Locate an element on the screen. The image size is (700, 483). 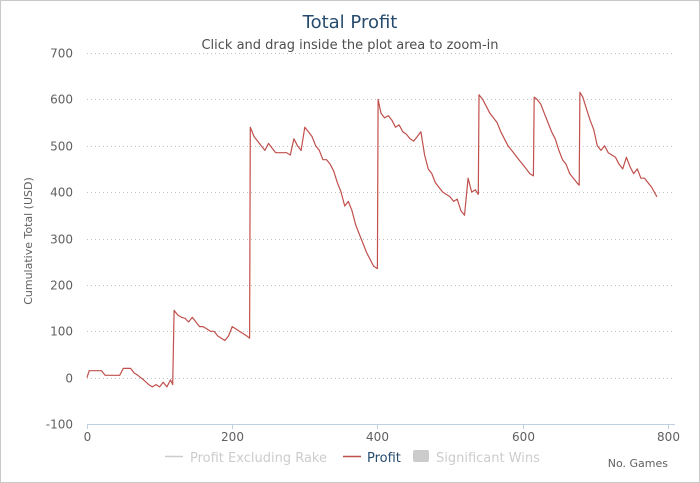
y-axis-ticks: -100 0 100 200 300 400 500 600 700 is located at coordinates (59, 239).